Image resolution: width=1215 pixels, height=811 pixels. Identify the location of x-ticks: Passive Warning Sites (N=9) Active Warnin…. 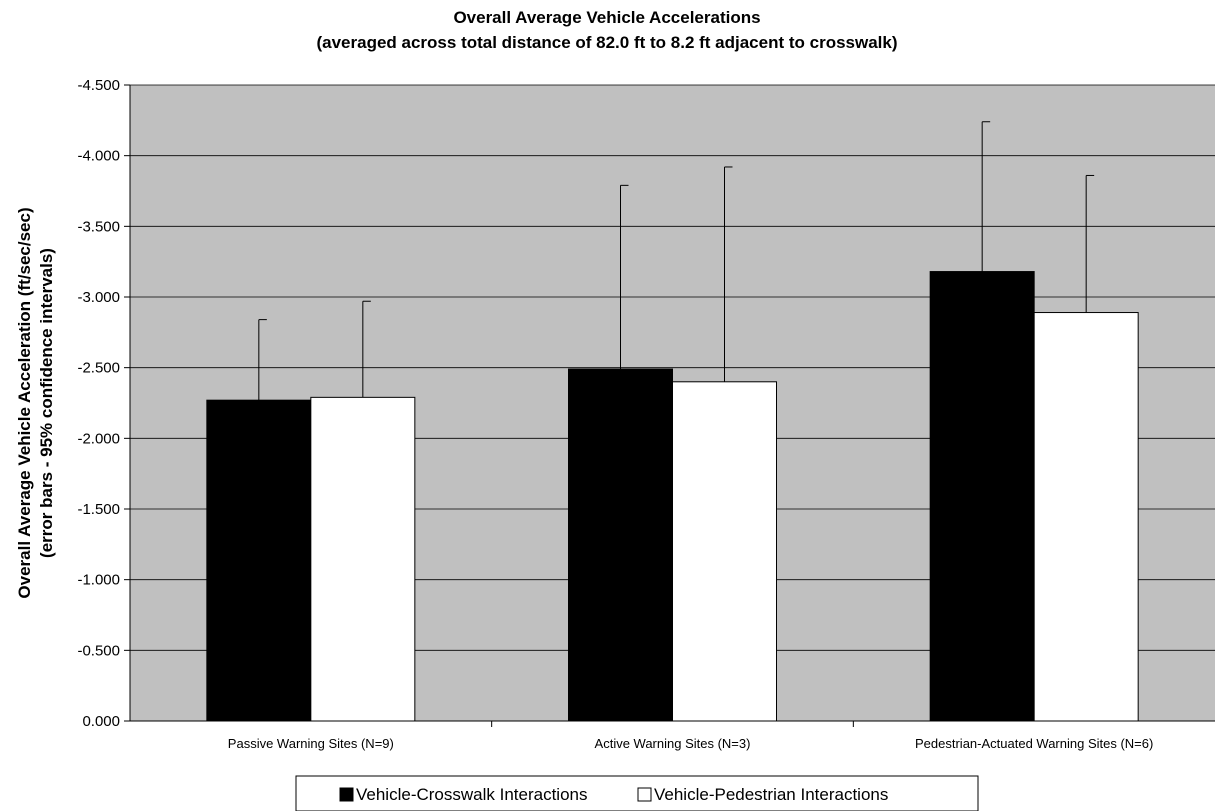
(690, 736).